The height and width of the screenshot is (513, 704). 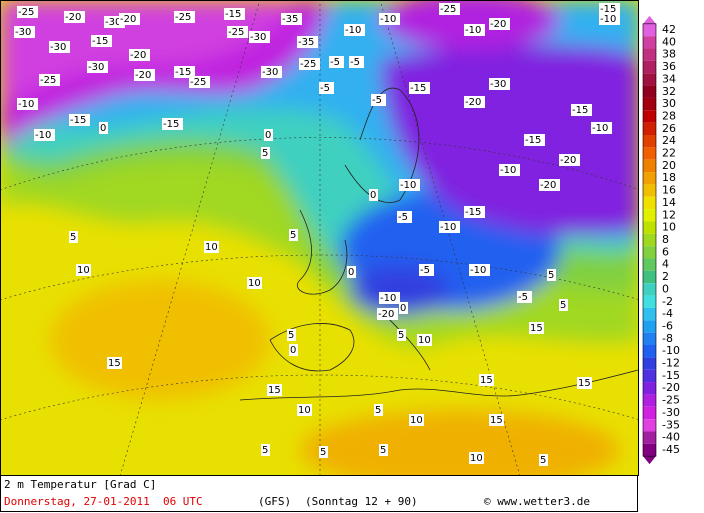 I want to click on scale-label: 6, so click(x=665, y=251).